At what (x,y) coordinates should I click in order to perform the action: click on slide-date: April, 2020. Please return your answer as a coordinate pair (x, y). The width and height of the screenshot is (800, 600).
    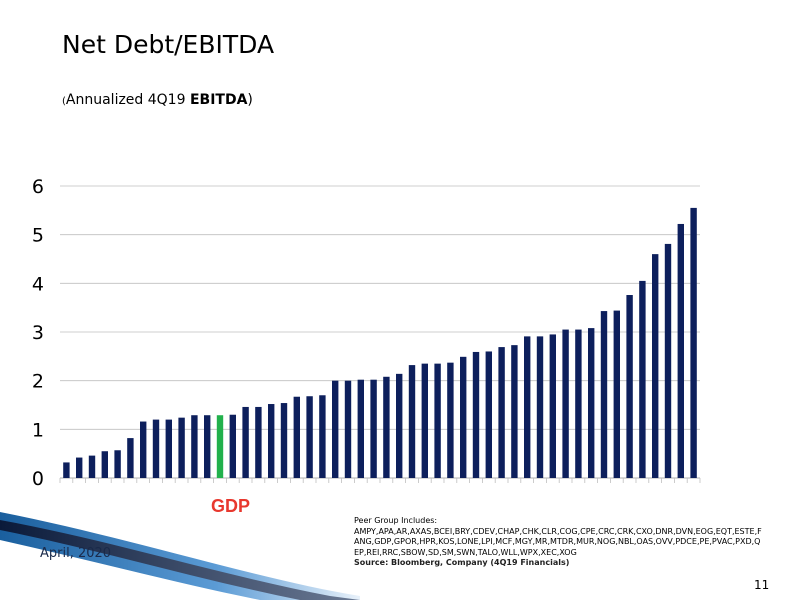
    Looking at the image, I should click on (76, 553).